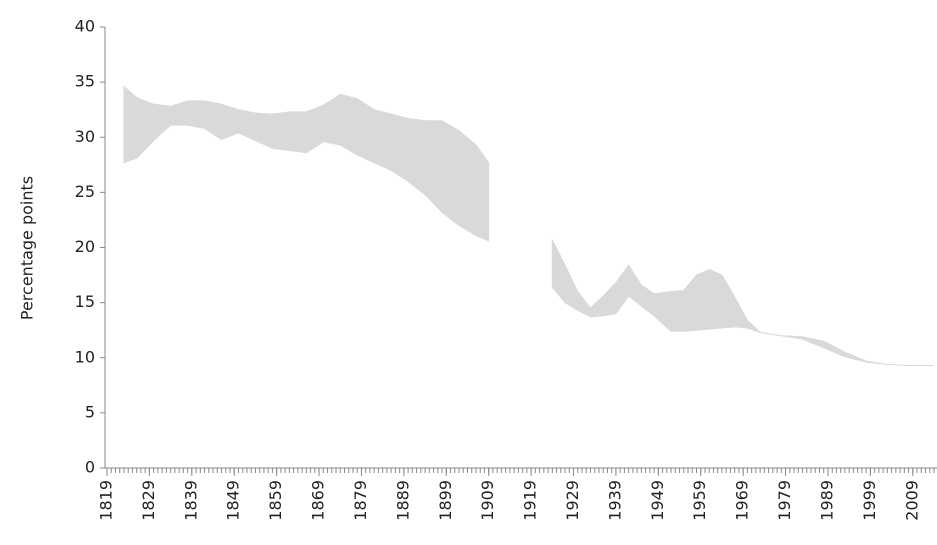 The image size is (937, 545). What do you see at coordinates (699, 500) in the screenshot?
I see `x-tick-label: 1959` at bounding box center [699, 500].